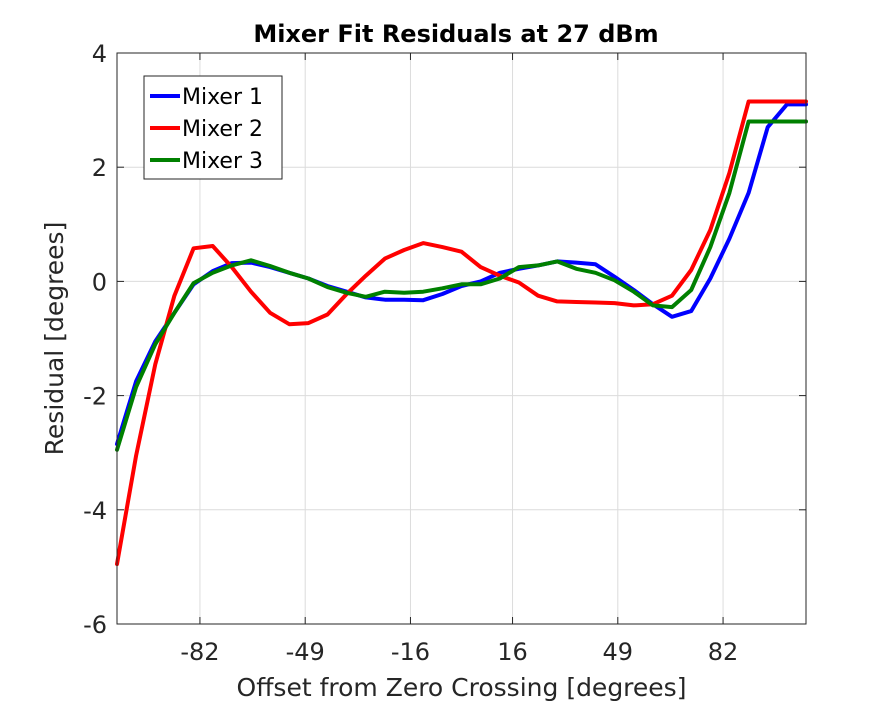  Describe the element at coordinates (222, 129) in the screenshot. I see `legend-label-mixer-2: Mixer 2` at that location.